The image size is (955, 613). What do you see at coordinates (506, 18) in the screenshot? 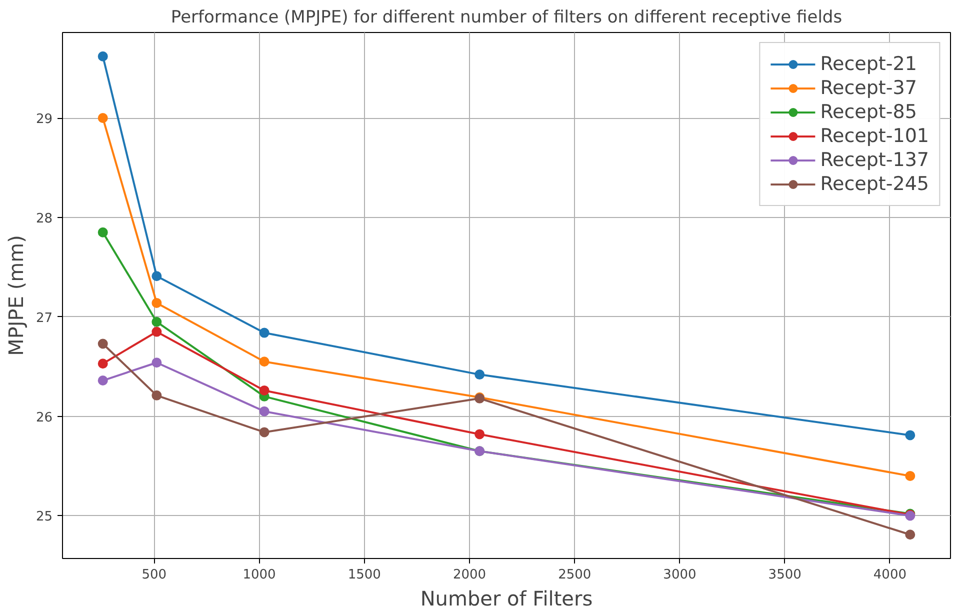
I see `chart-title: Performance (MPJPE) for different number of filters on different receptive fields` at bounding box center [506, 18].